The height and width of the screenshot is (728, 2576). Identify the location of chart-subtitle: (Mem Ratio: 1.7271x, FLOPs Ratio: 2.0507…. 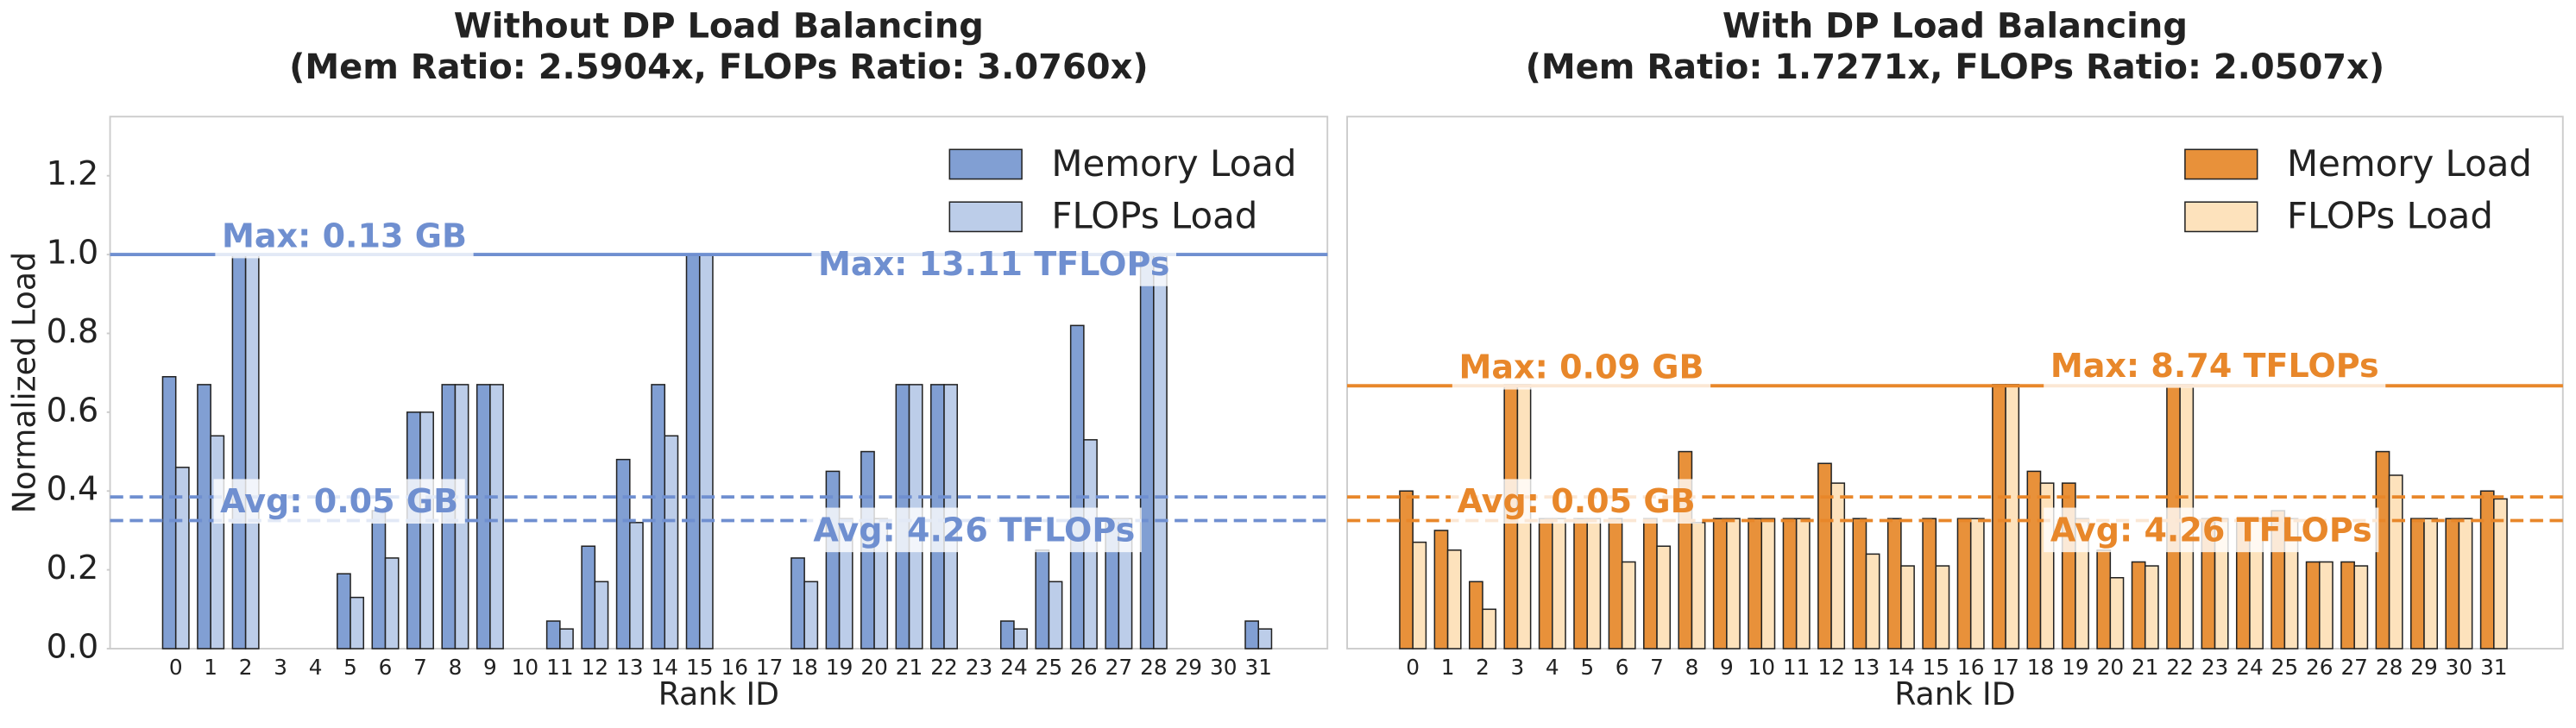
(1955, 67).